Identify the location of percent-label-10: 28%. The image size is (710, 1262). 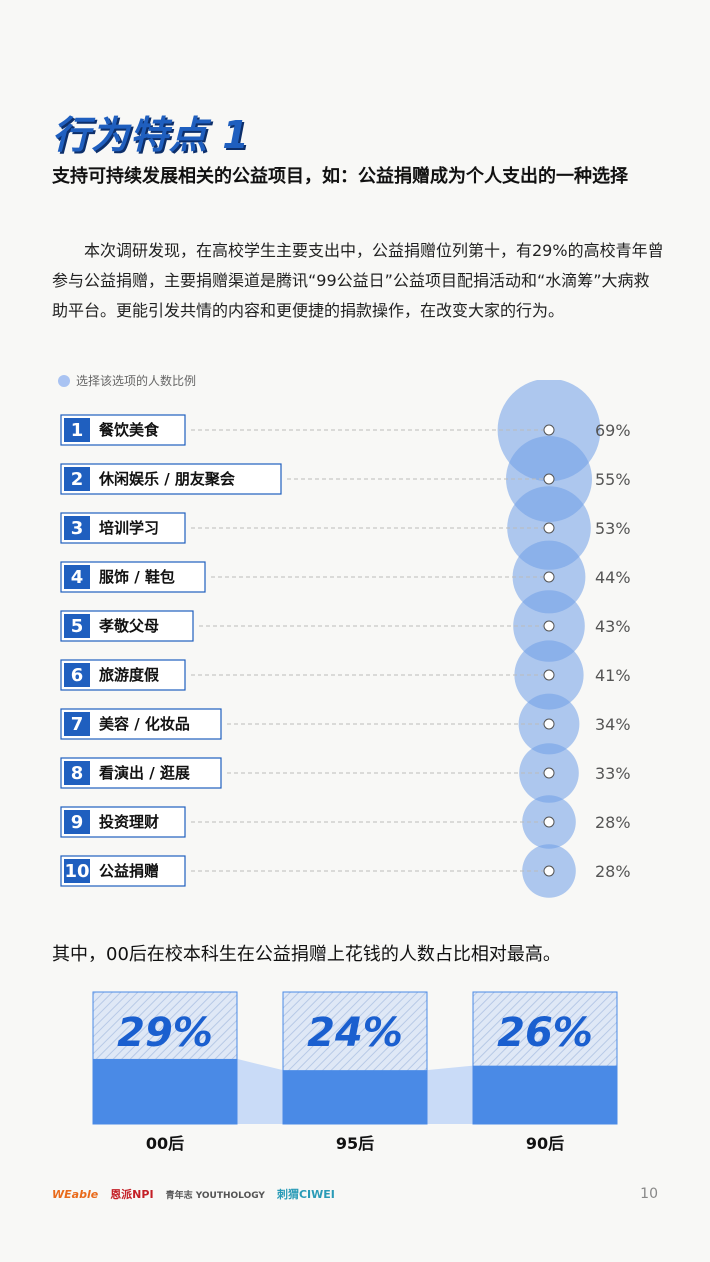
(613, 871).